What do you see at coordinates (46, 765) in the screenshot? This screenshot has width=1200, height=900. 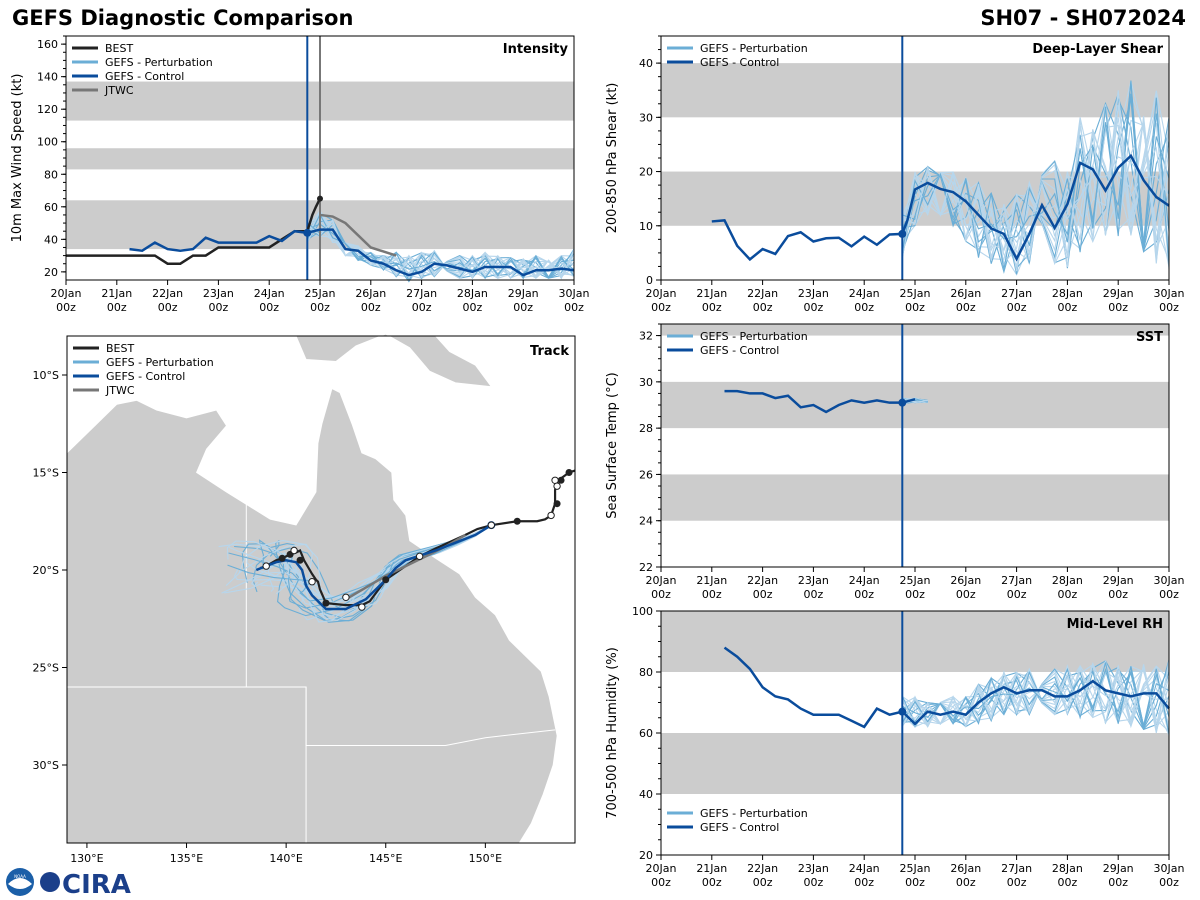 I see `track-lat-tick-label: 30°S` at bounding box center [46, 765].